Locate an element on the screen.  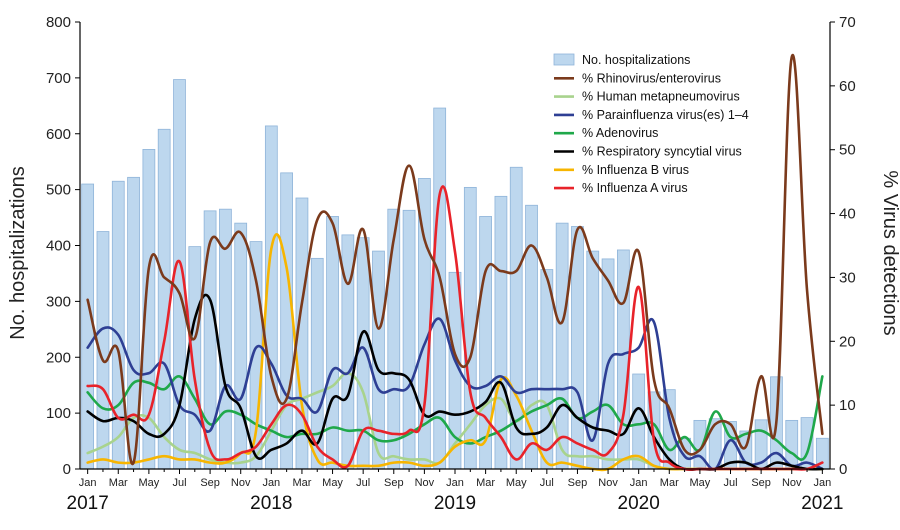
y-tick-label-left: 100 is located at coordinates (58, 413).